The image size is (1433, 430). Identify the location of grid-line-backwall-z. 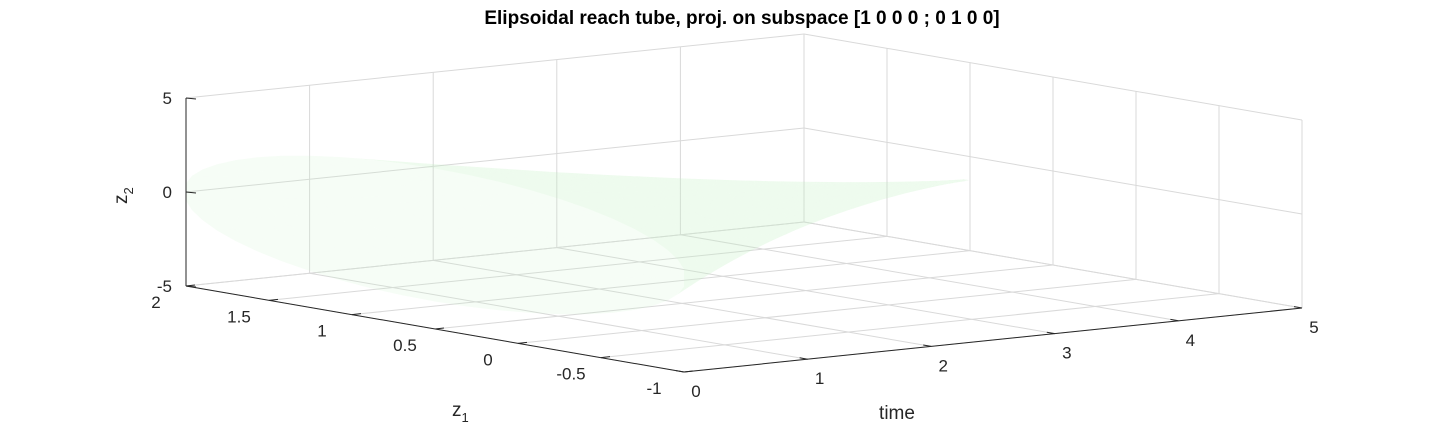
(495, 66).